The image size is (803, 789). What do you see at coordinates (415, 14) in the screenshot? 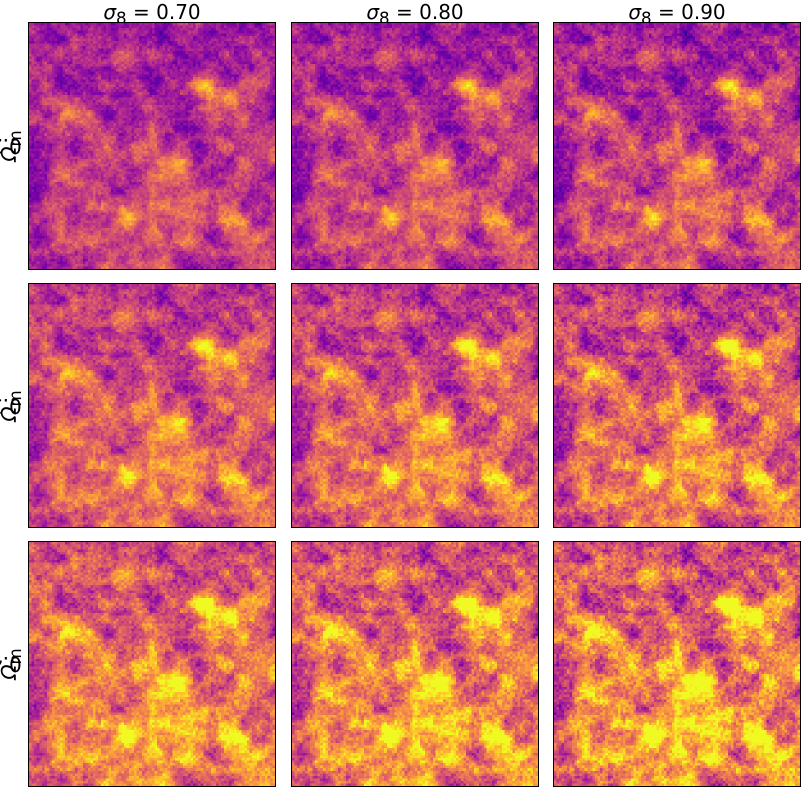
I see `column-header-sigma8-080: σ8 = 0.80` at bounding box center [415, 14].